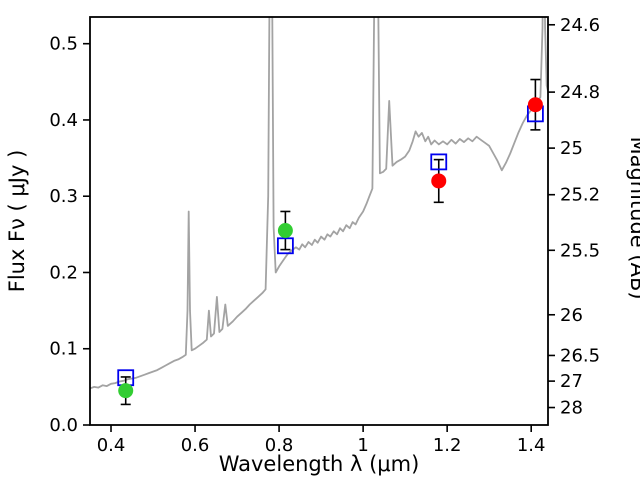 This screenshot has height=484, width=640. What do you see at coordinates (195, 445) in the screenshot?
I see `x-tick-label: 0.6` at bounding box center [195, 445].